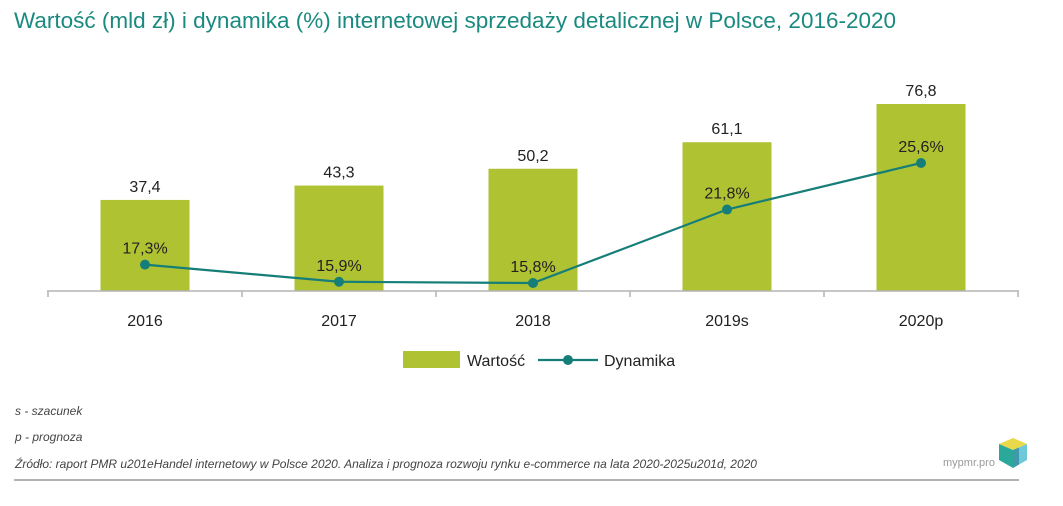 Image resolution: width=1063 pixels, height=506 pixels. I want to click on bar-value-label: 50,2, so click(532, 156).